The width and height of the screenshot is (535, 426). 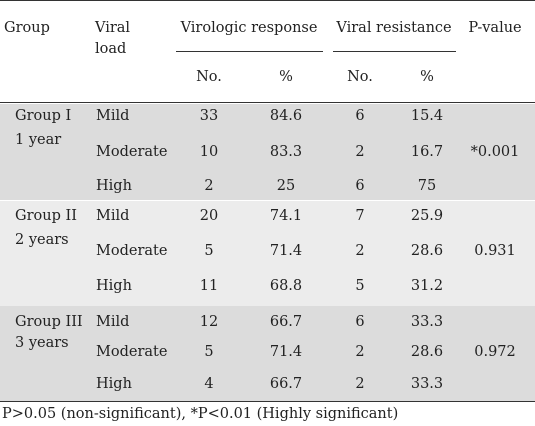 I want to click on cell-res-pct: 75, so click(x=427, y=186).